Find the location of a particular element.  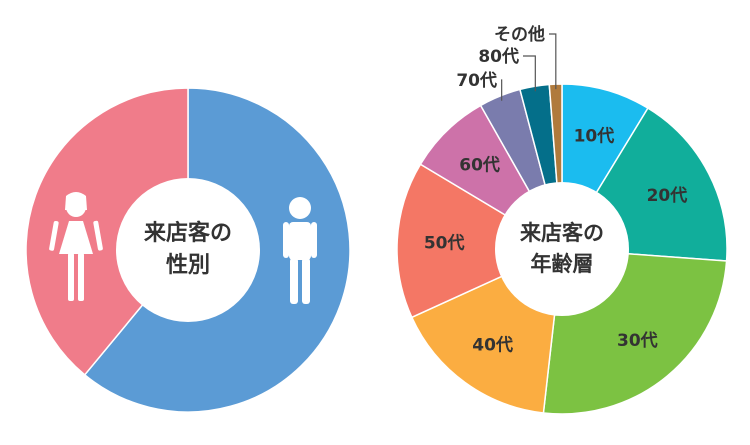

gender-center-disc is located at coordinates (188, 250).